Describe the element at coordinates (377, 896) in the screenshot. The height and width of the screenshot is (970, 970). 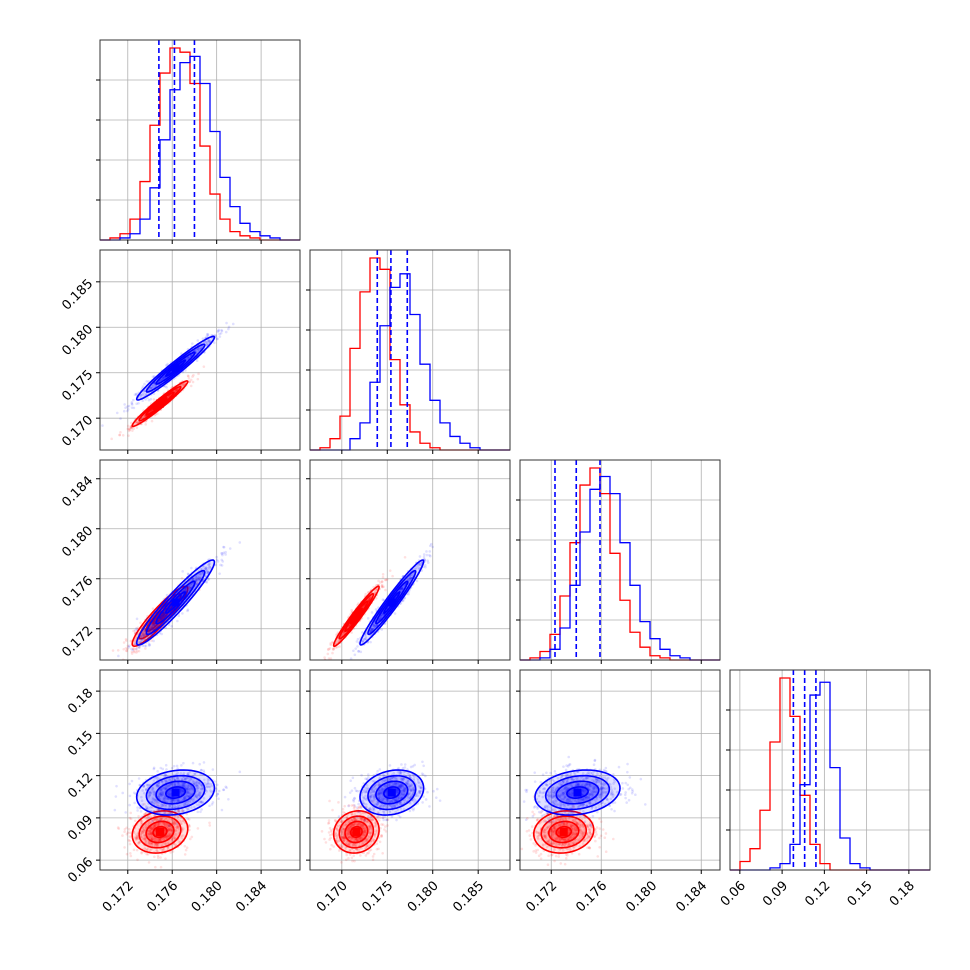
I see `x-tick-label: 0.175` at that location.